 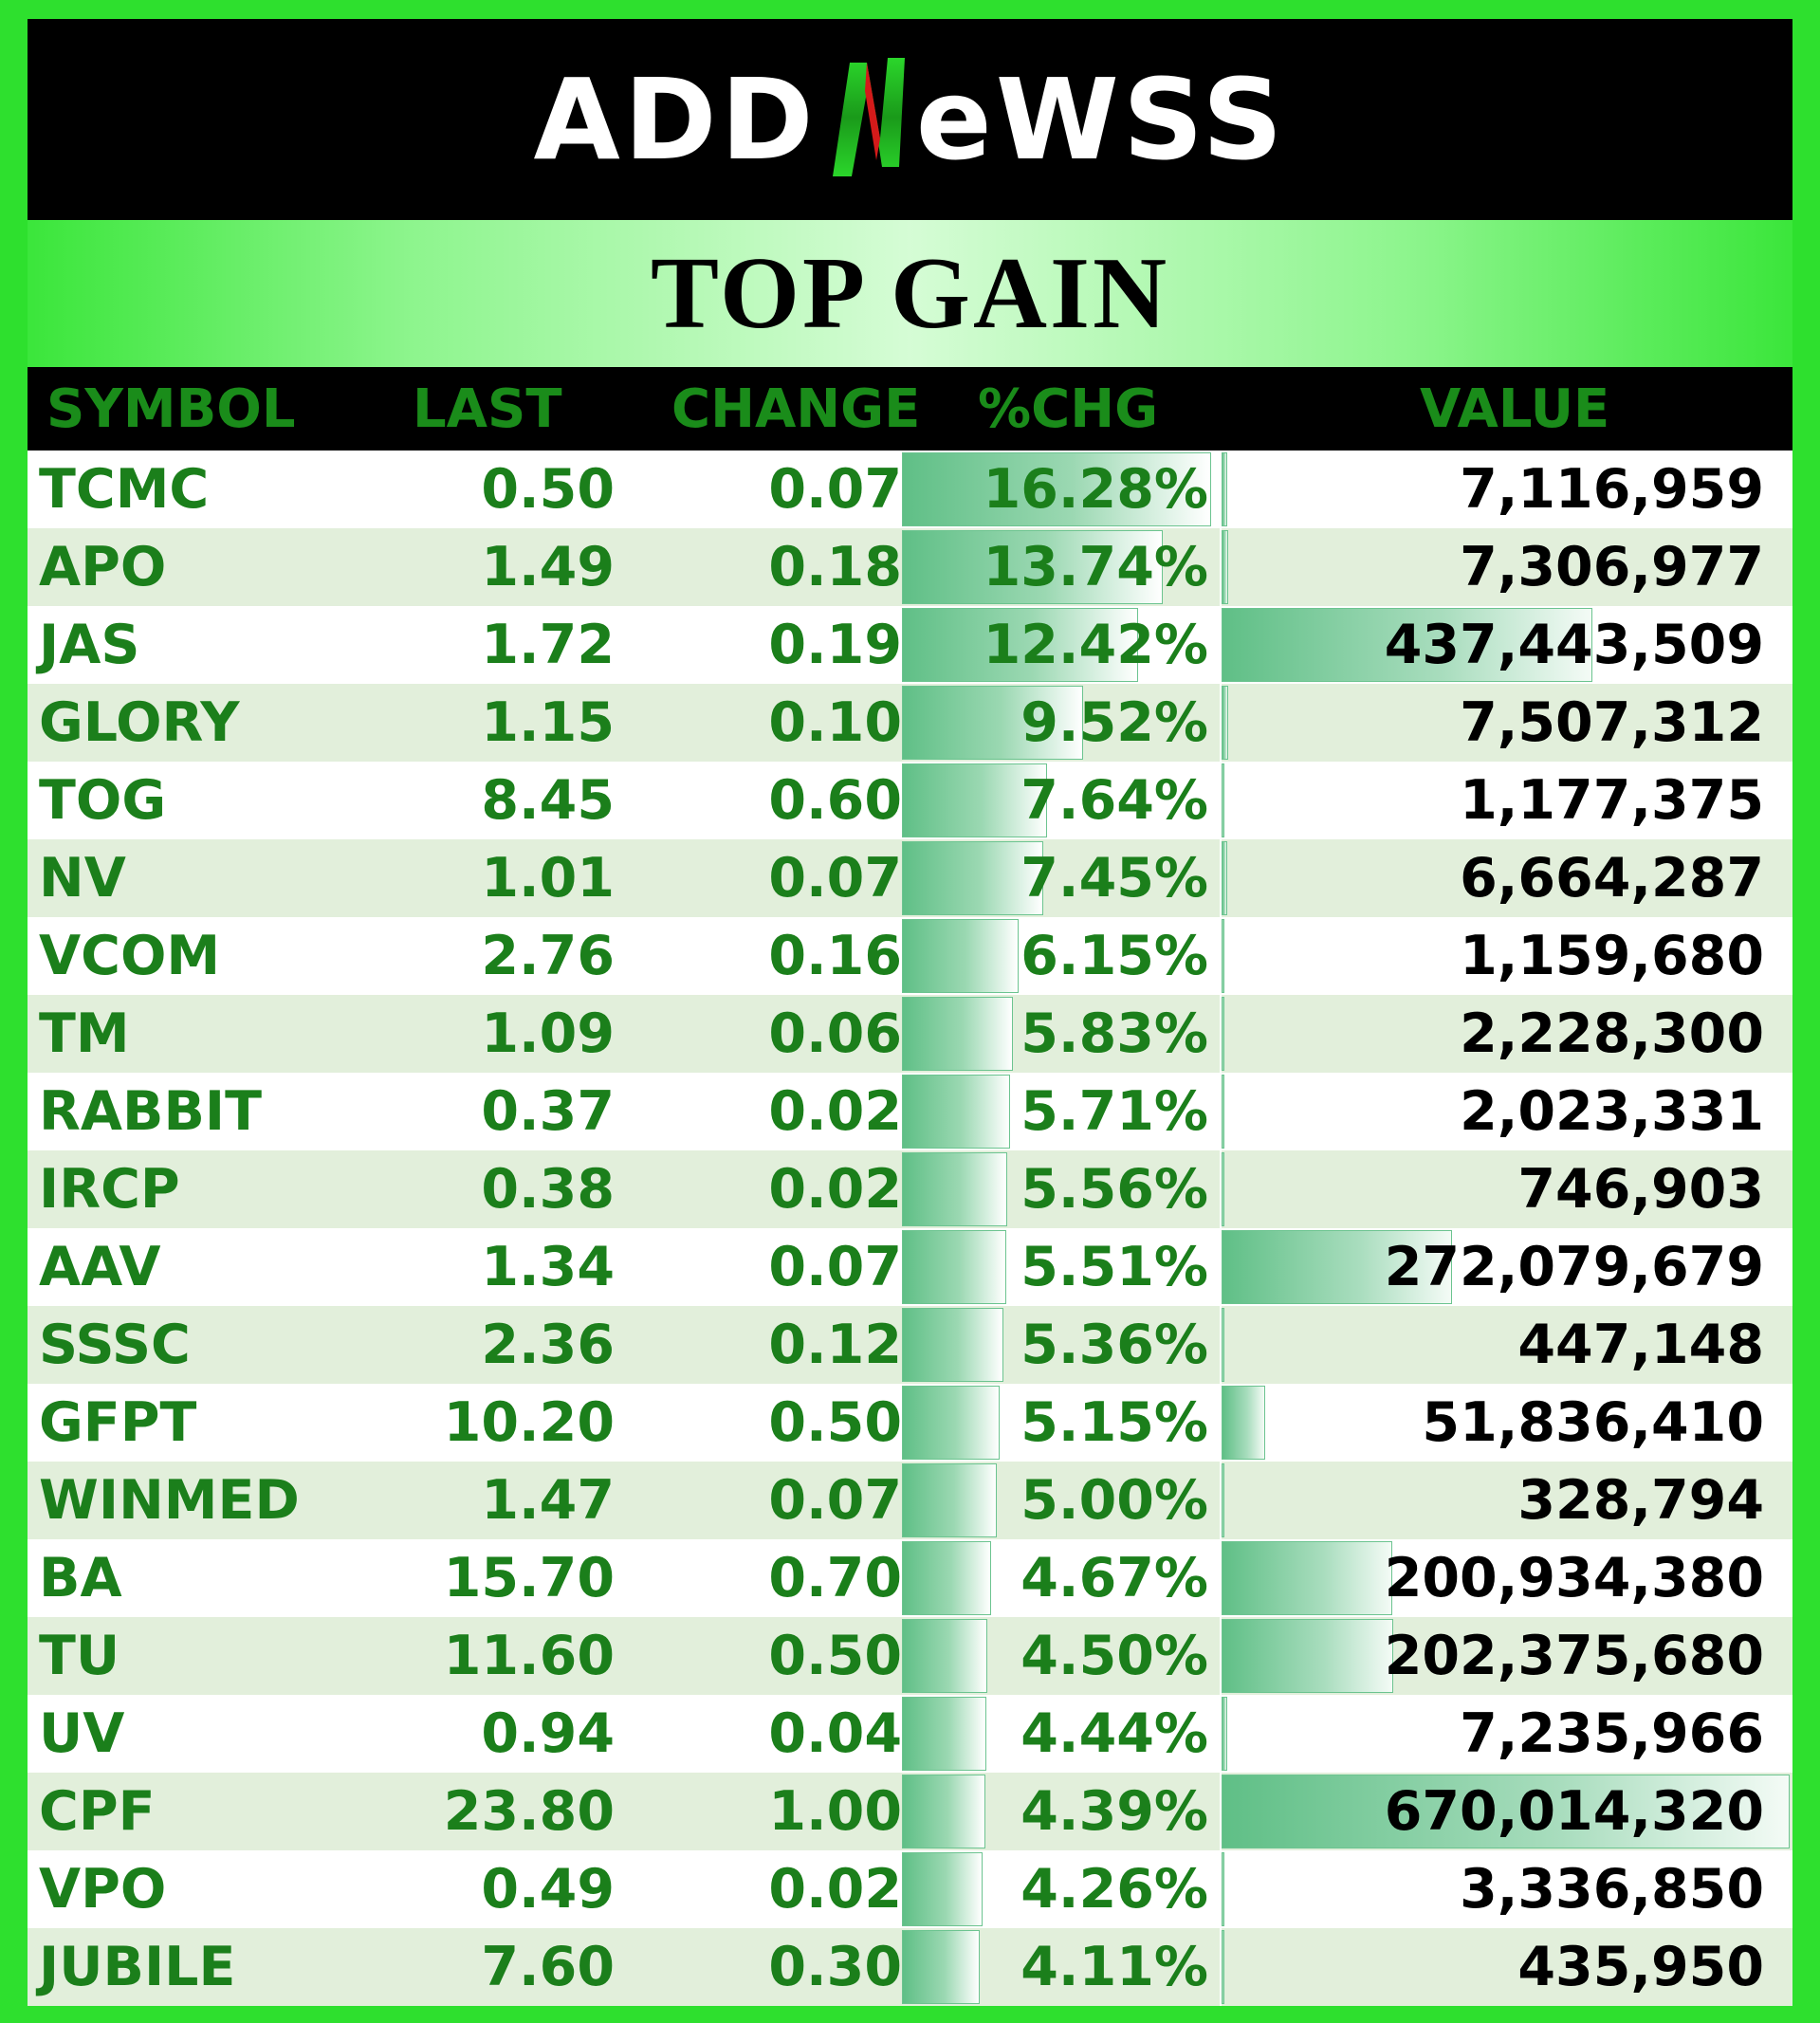 What do you see at coordinates (1640, 1189) in the screenshot?
I see `value-cell-text: 746,903` at bounding box center [1640, 1189].